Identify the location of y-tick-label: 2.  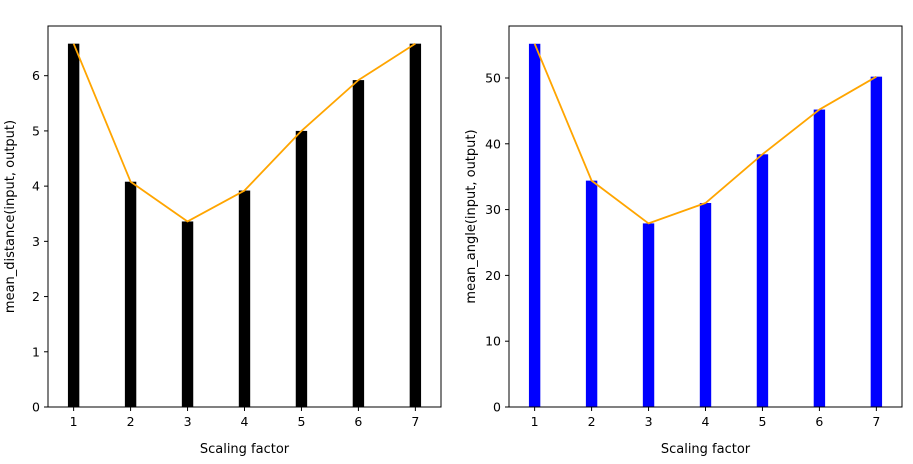
(36, 296).